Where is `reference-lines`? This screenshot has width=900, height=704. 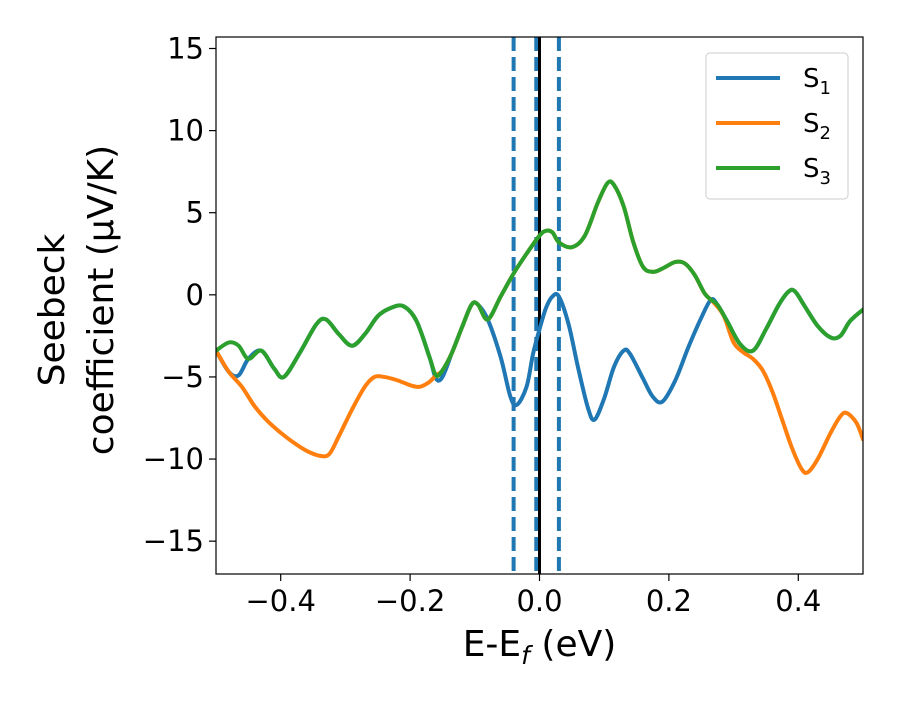 reference-lines is located at coordinates (536, 305).